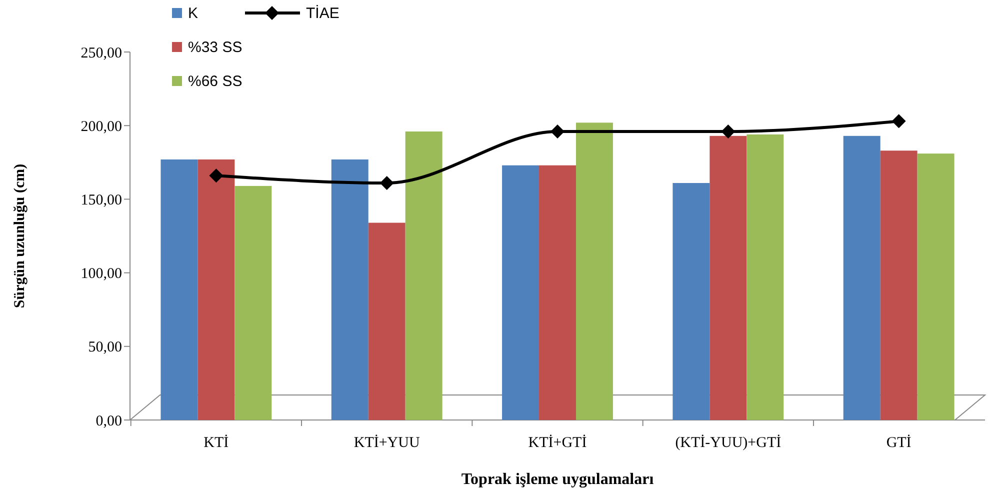  What do you see at coordinates (323, 13) in the screenshot?
I see `legend-label: TİAE` at bounding box center [323, 13].